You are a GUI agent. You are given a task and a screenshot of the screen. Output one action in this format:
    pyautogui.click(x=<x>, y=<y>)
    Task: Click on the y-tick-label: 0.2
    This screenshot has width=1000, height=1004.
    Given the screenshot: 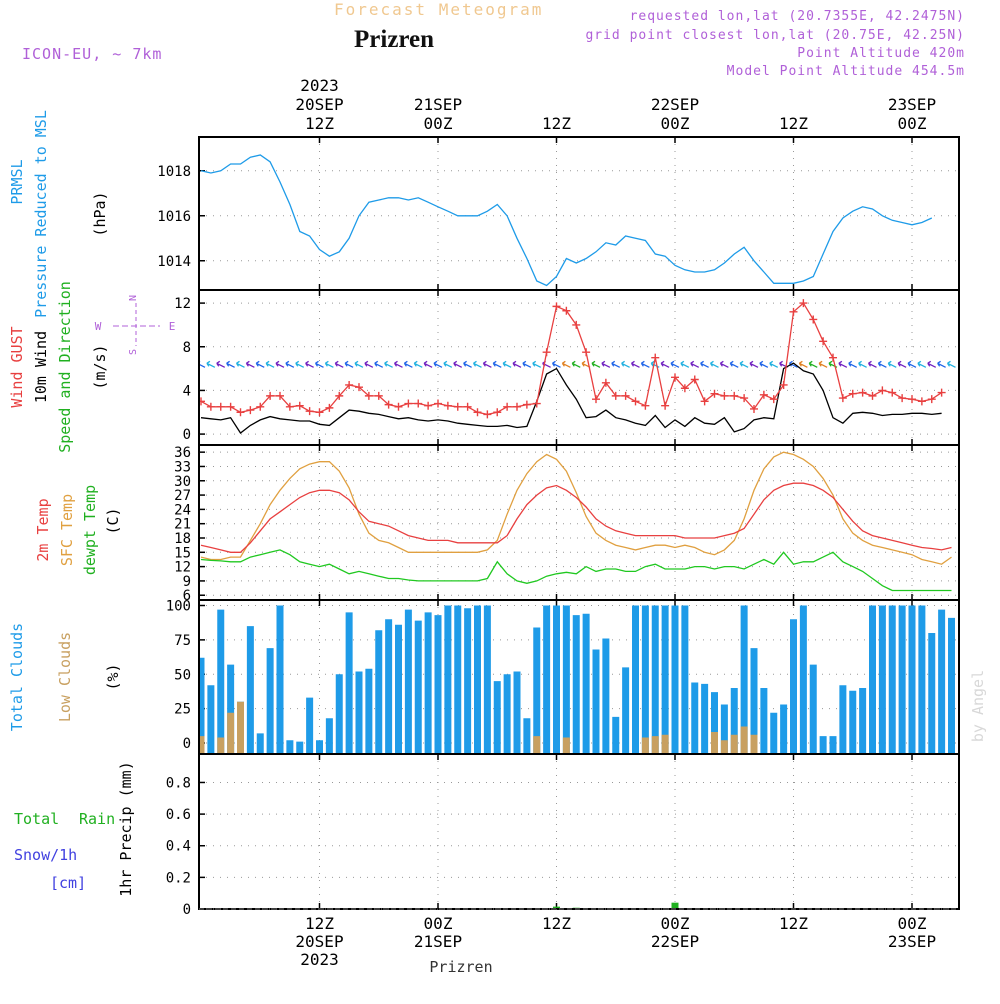 What is the action you would take?
    pyautogui.click(x=178, y=878)
    